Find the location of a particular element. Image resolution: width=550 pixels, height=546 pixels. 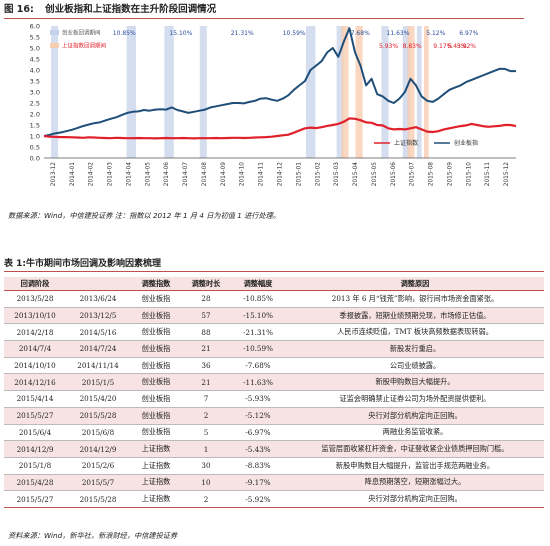

cell-start: 2014/7/4 is located at coordinates (35, 349).